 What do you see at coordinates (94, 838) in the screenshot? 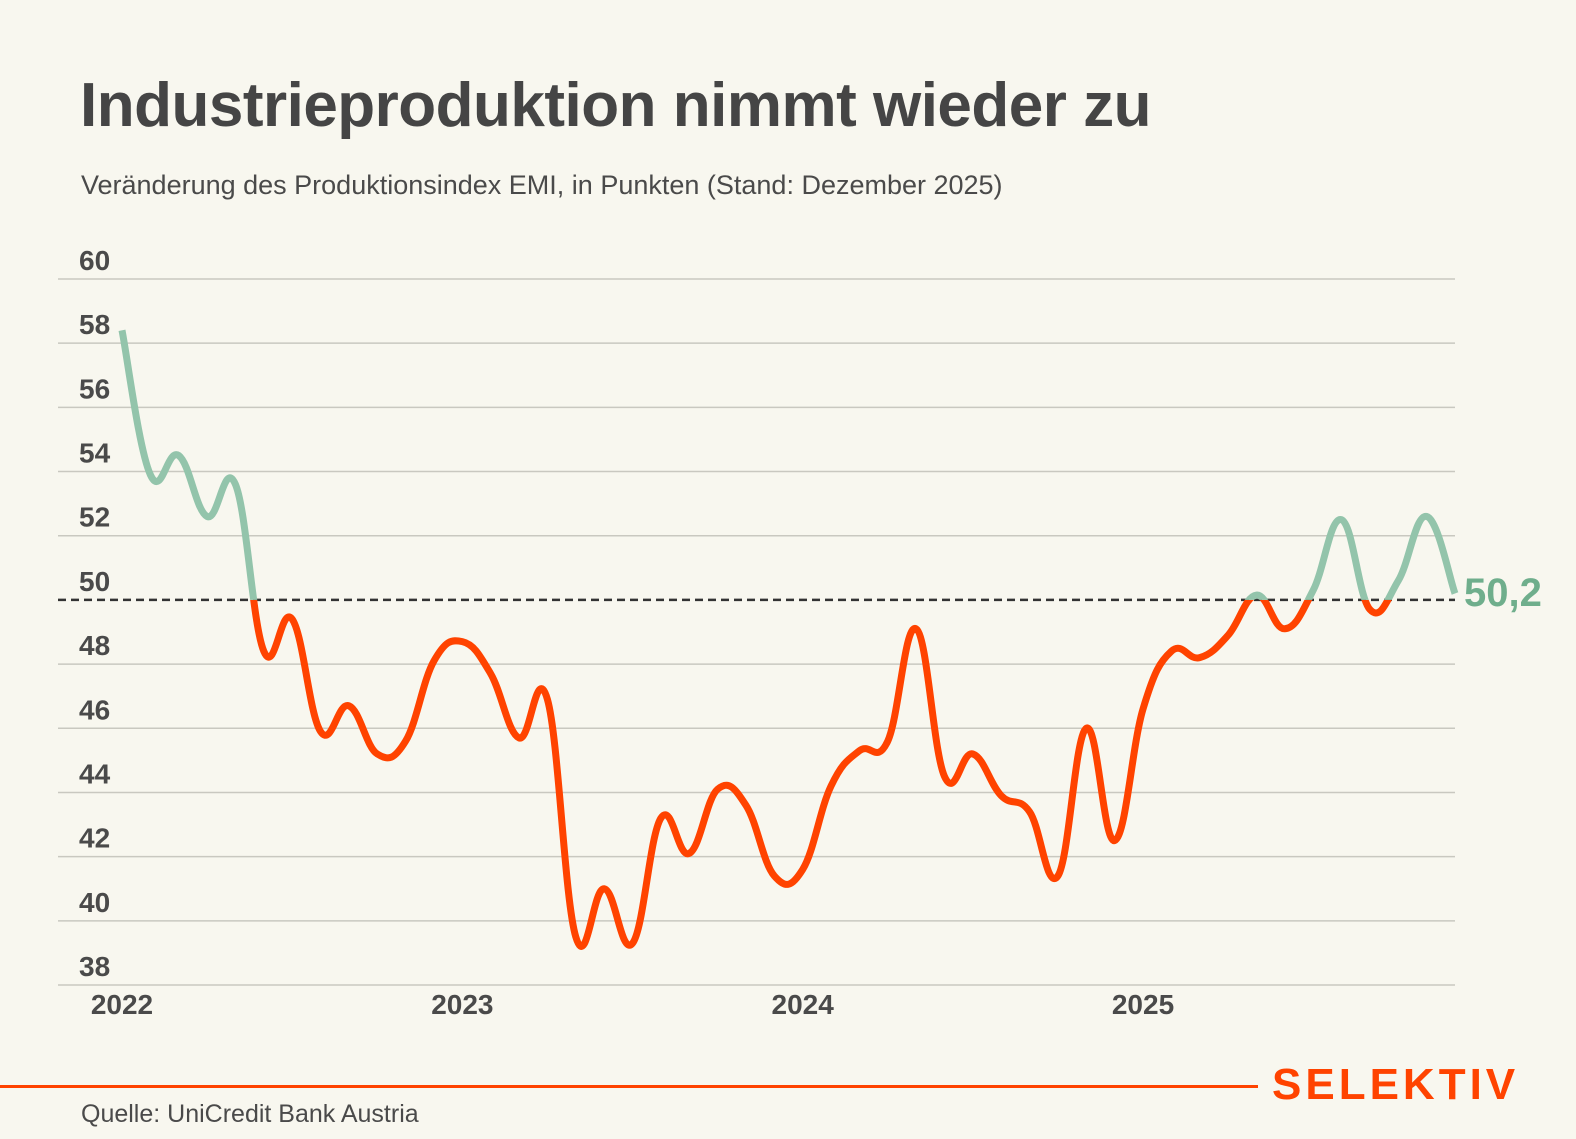
I see `y-tick-label: 42` at bounding box center [94, 838].